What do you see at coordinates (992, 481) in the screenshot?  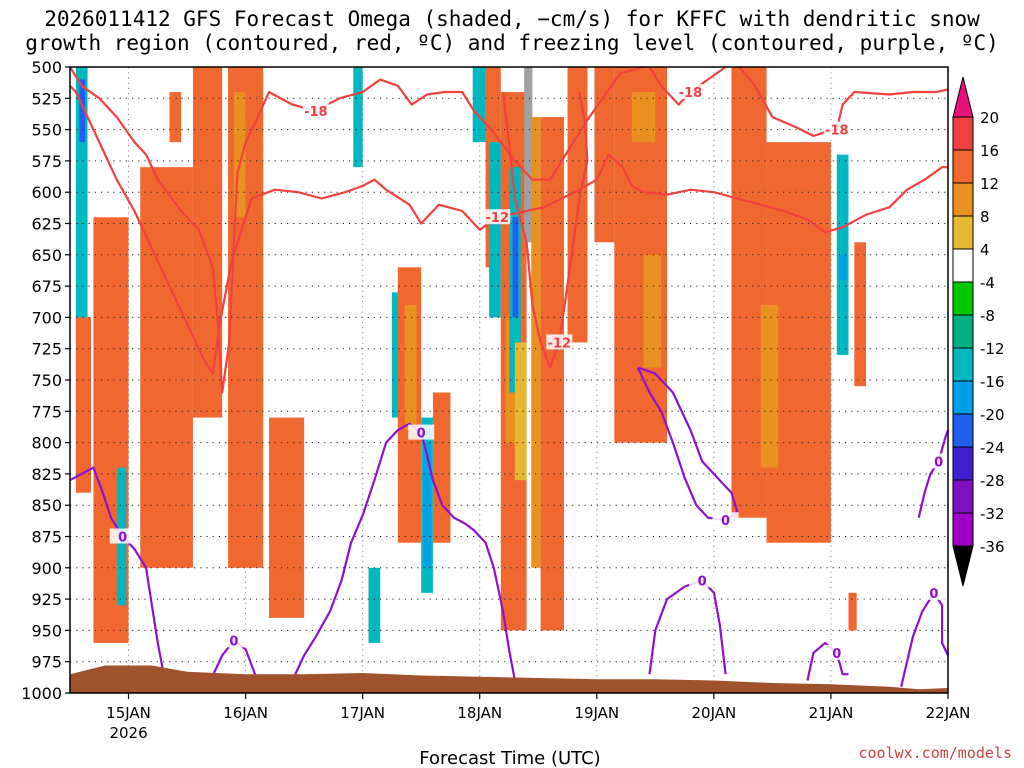 I see `colorbar-label: -28` at bounding box center [992, 481].